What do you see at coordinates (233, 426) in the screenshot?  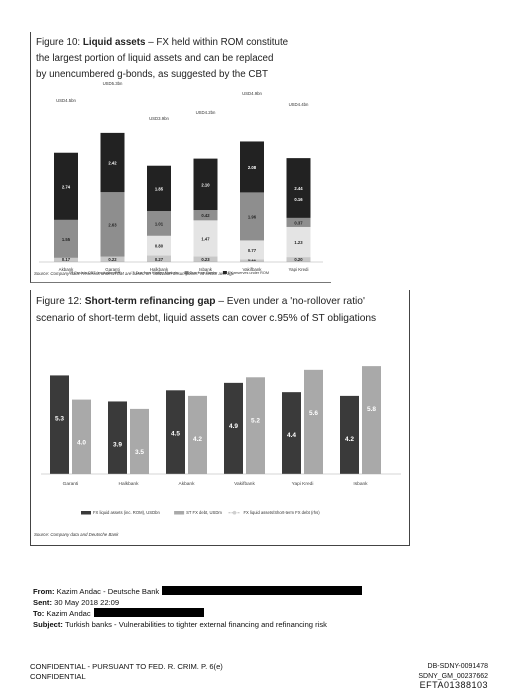 I see `bar-value-label: 4.9` at bounding box center [233, 426].